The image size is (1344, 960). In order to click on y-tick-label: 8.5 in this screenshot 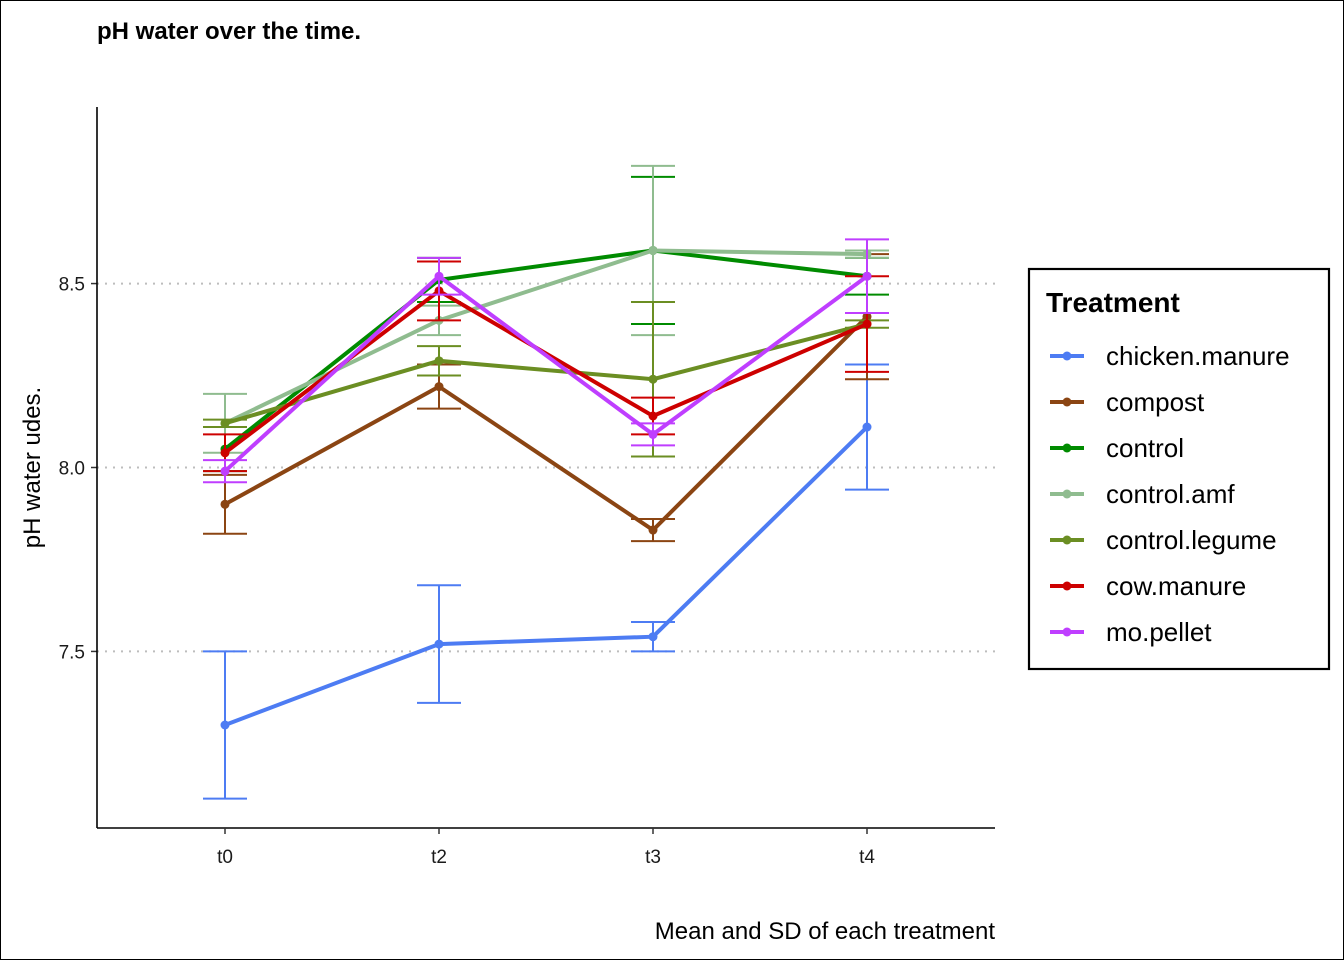, I will do `click(72, 285)`.